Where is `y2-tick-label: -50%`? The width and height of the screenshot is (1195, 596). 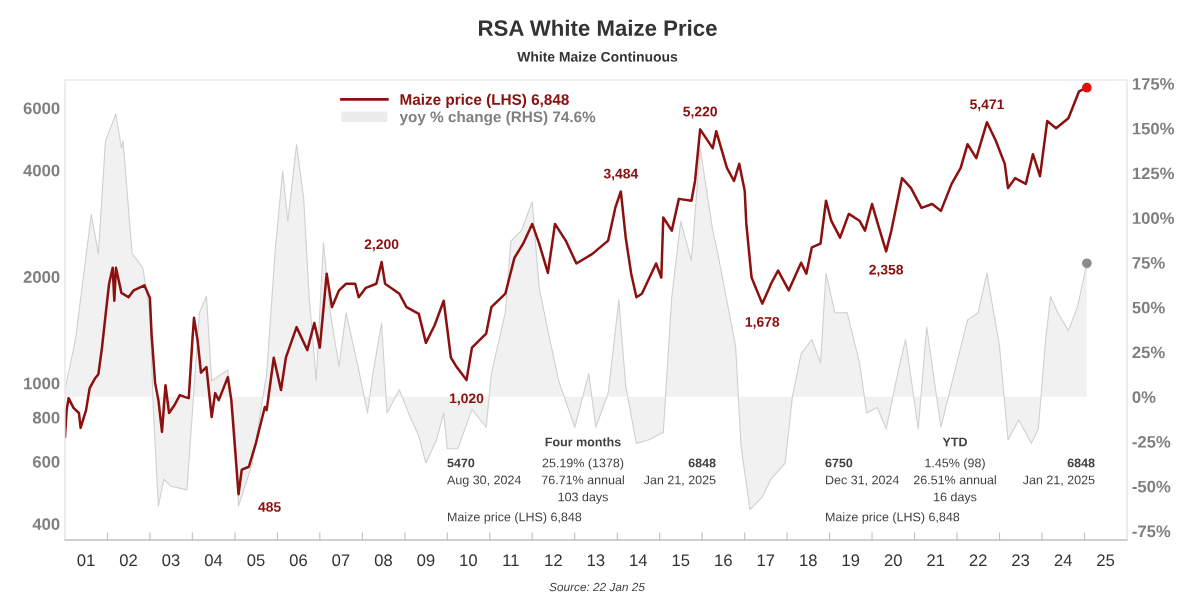 y2-tick-label: -50% is located at coordinates (1151, 486).